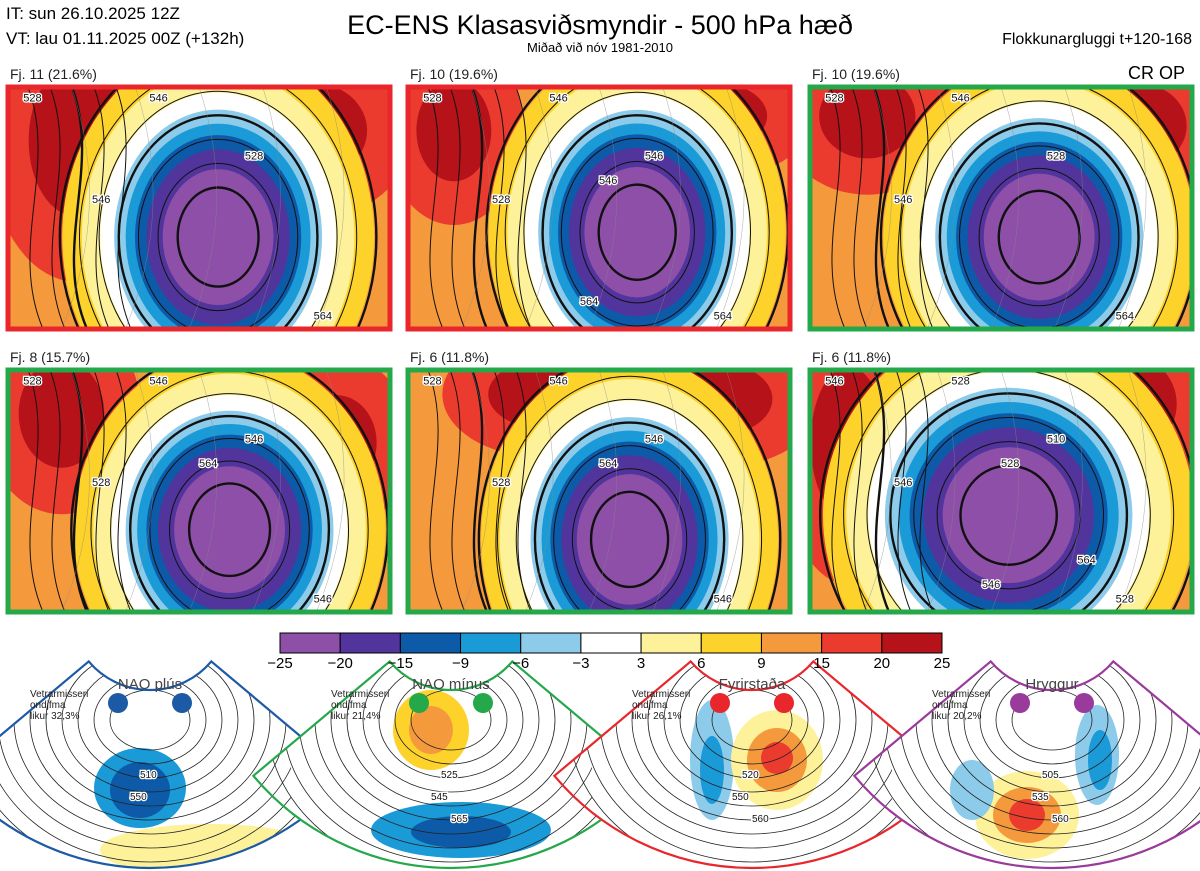 The height and width of the screenshot is (871, 1200). What do you see at coordinates (600, 25) in the screenshot?
I see `page-title: EC-ENS Klasasviðsmyndir - 500 hPa hæð` at bounding box center [600, 25].